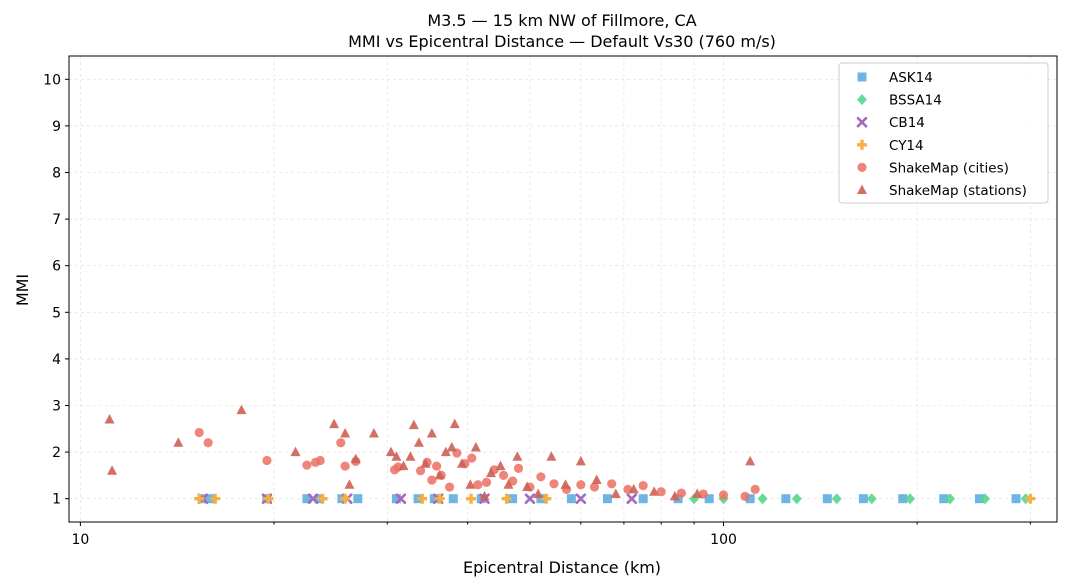 The height and width of the screenshot is (588, 1067). Describe the element at coordinates (56, 174) in the screenshot. I see `y-tick-label: 8` at that location.